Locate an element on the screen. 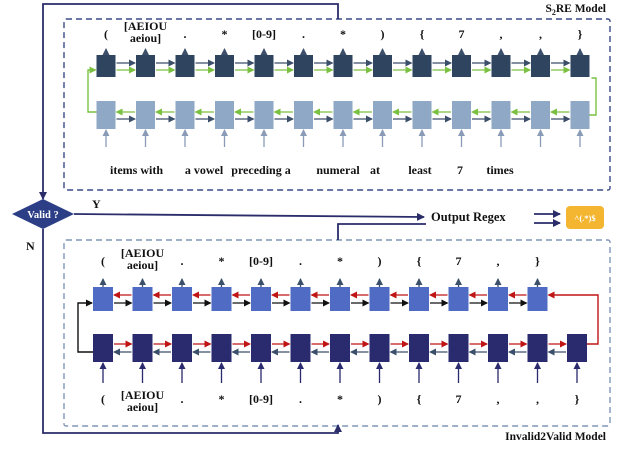 Image resolution: width=623 pixels, height=450 pixels. encoder-decoder-bridge is located at coordinates (593, 96).